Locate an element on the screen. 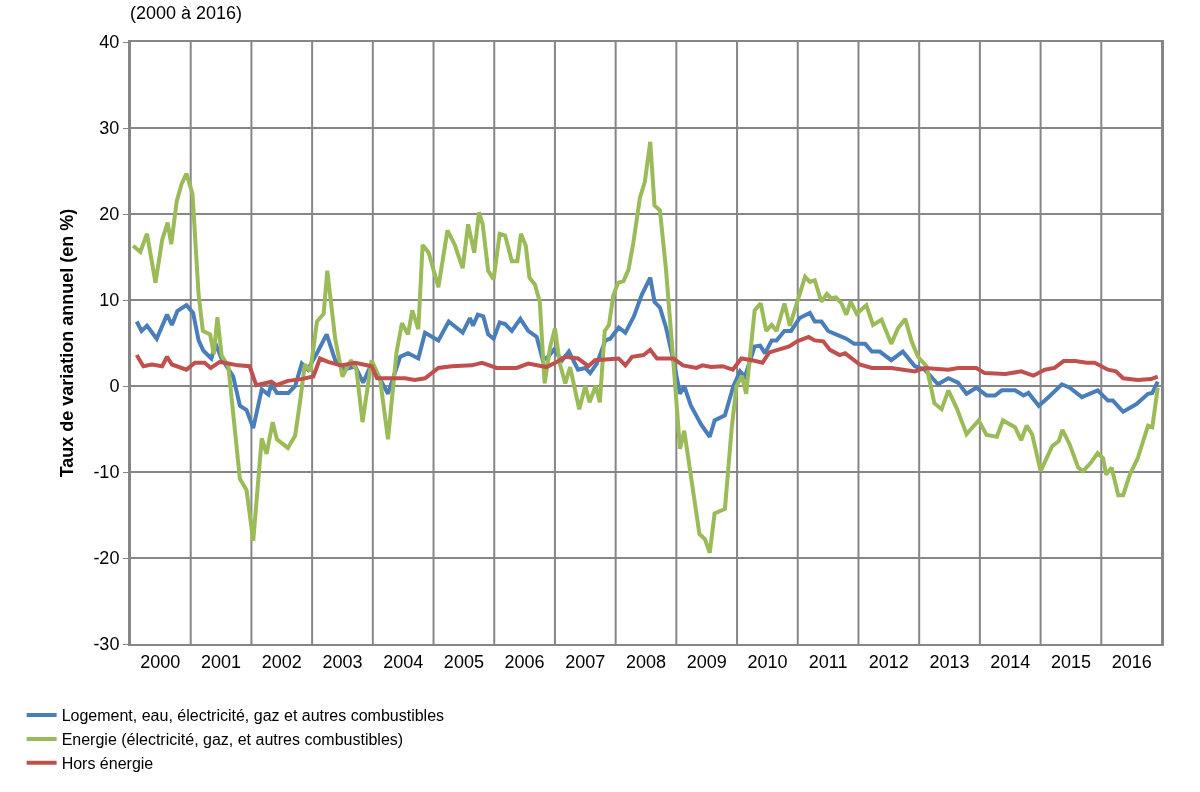 The width and height of the screenshot is (1200, 792). x-tick-label: 2014 is located at coordinates (1010, 661).